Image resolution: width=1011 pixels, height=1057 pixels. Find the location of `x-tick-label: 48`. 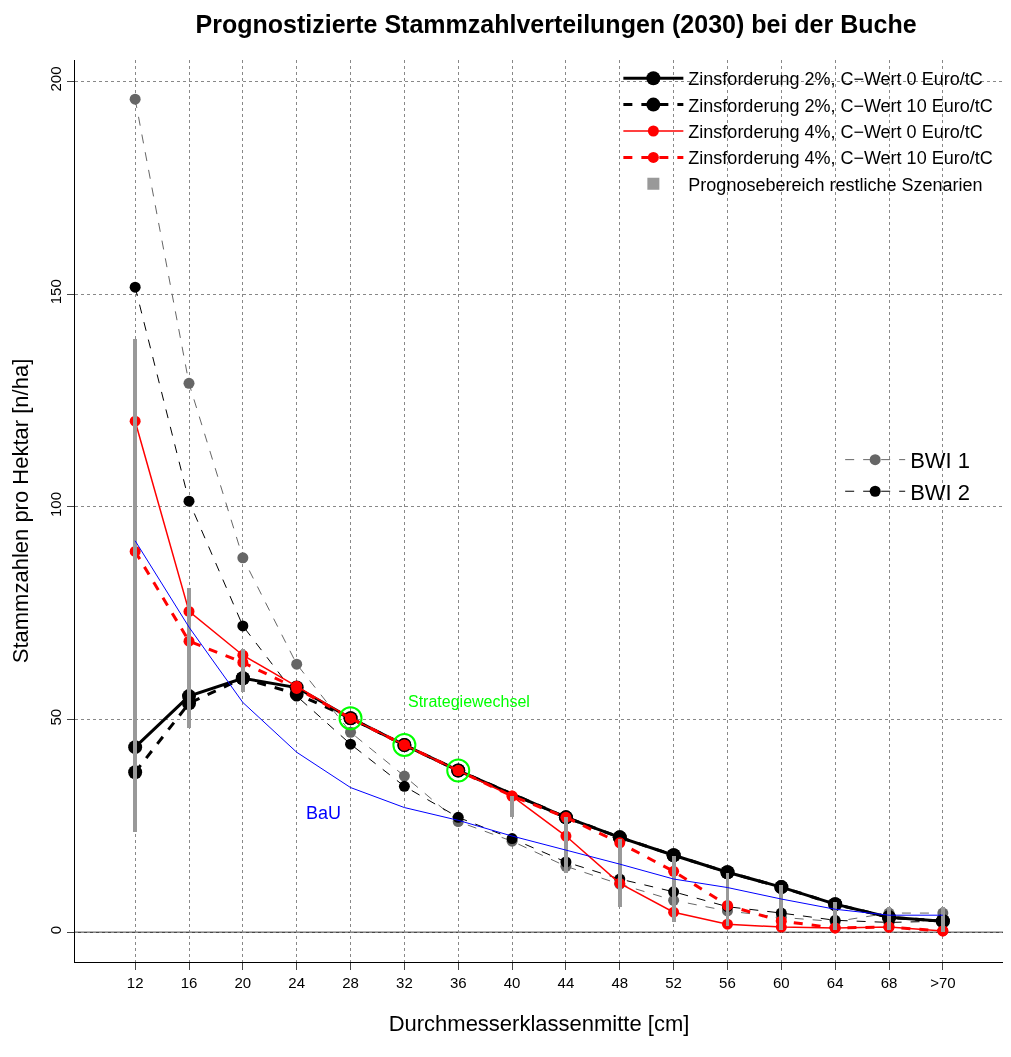

x-tick-label: 48 is located at coordinates (620, 982).